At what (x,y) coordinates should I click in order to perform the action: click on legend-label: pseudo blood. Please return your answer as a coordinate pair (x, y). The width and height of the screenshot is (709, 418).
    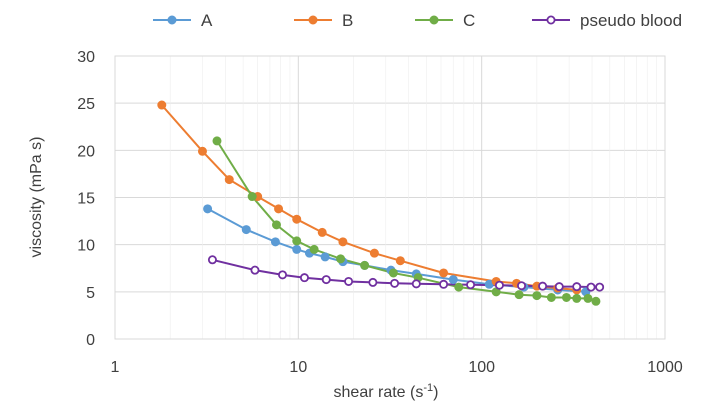
    Looking at the image, I should click on (631, 20).